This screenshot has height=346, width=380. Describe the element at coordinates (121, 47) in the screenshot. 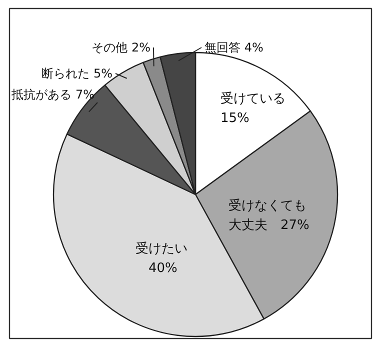

I see `slice-label: その他 2%` at that location.